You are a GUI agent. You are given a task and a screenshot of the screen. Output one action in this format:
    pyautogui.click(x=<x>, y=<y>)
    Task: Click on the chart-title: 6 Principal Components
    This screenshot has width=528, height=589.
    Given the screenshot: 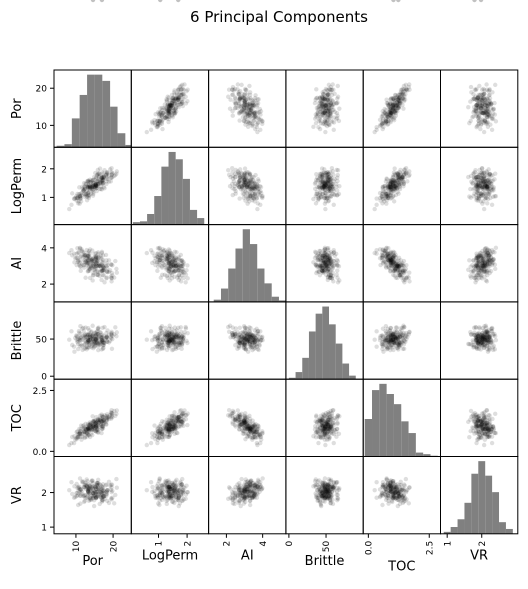 What is the action you would take?
    pyautogui.click(x=279, y=17)
    